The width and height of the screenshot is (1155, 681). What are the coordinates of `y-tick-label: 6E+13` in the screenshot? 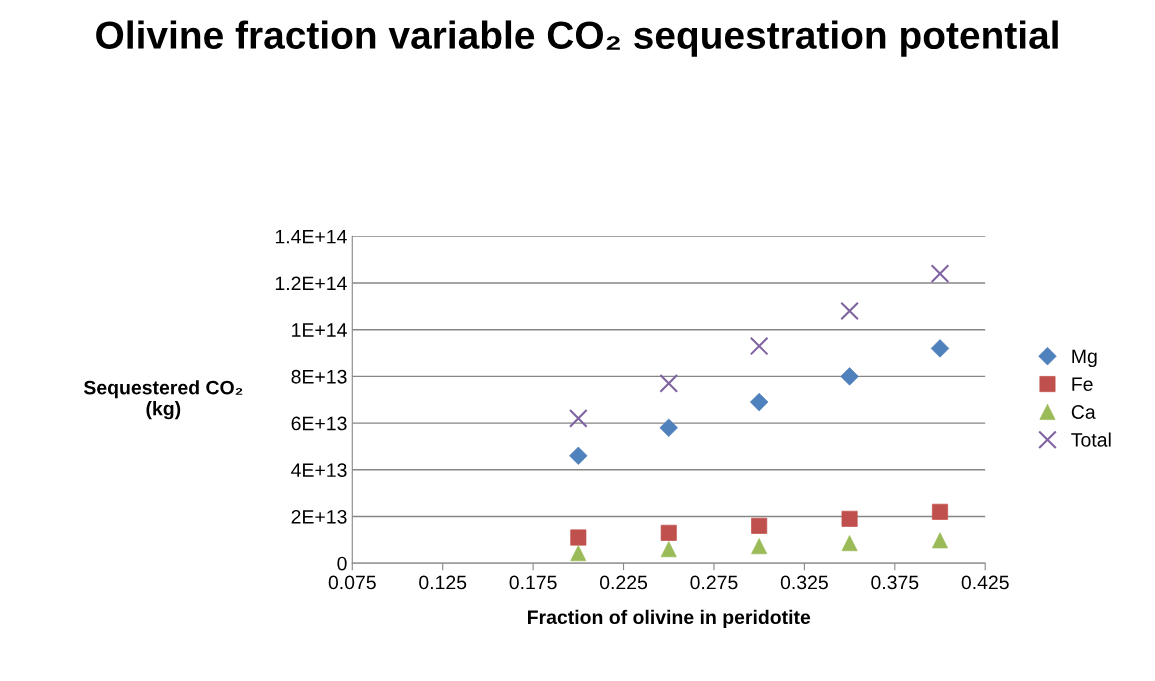 It's located at (319, 423).